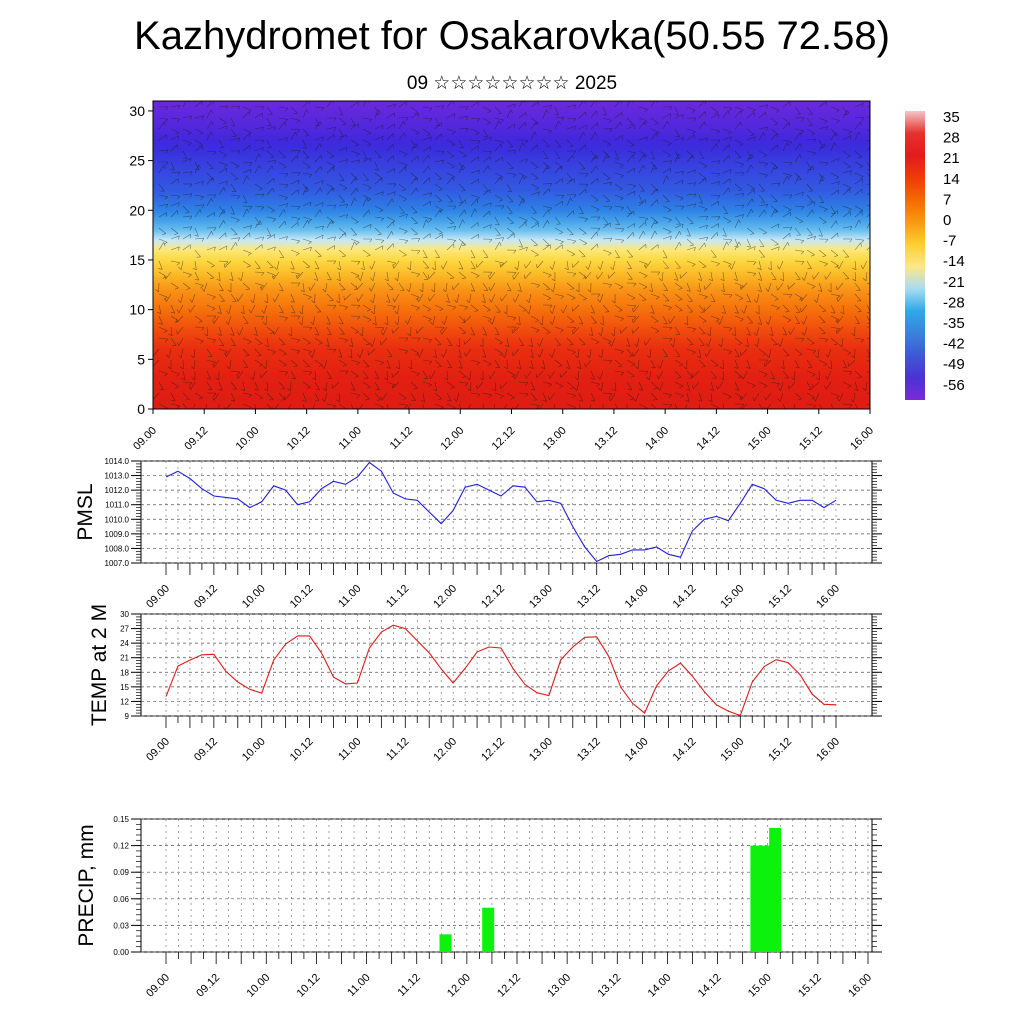 The image size is (1024, 1024). Describe the element at coordinates (117, 490) in the screenshot. I see `y-tick-label: 1012.0` at that location.